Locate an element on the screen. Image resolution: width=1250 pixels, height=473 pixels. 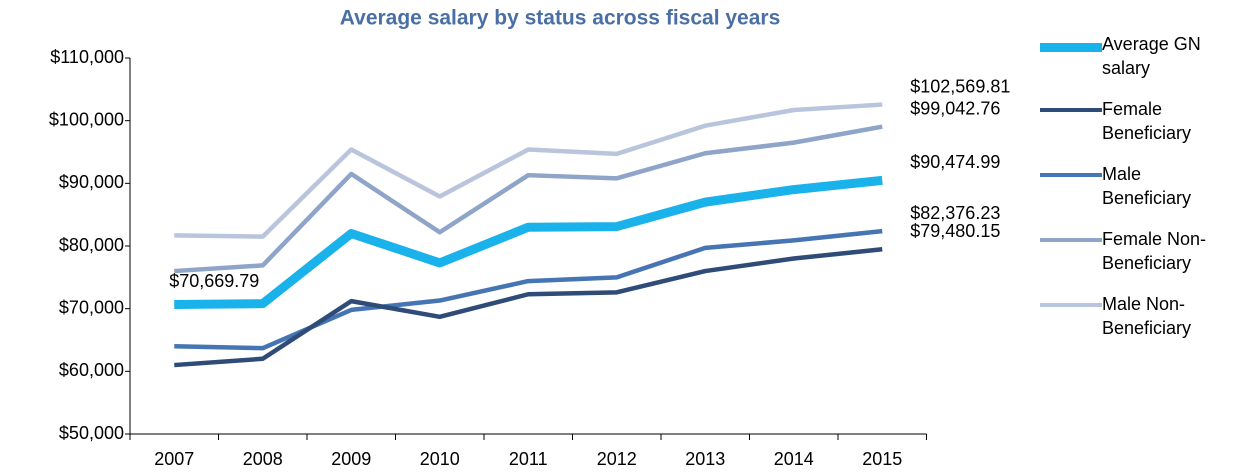
legend-item: Male Non-Beneficiary is located at coordinates (1140, 322).